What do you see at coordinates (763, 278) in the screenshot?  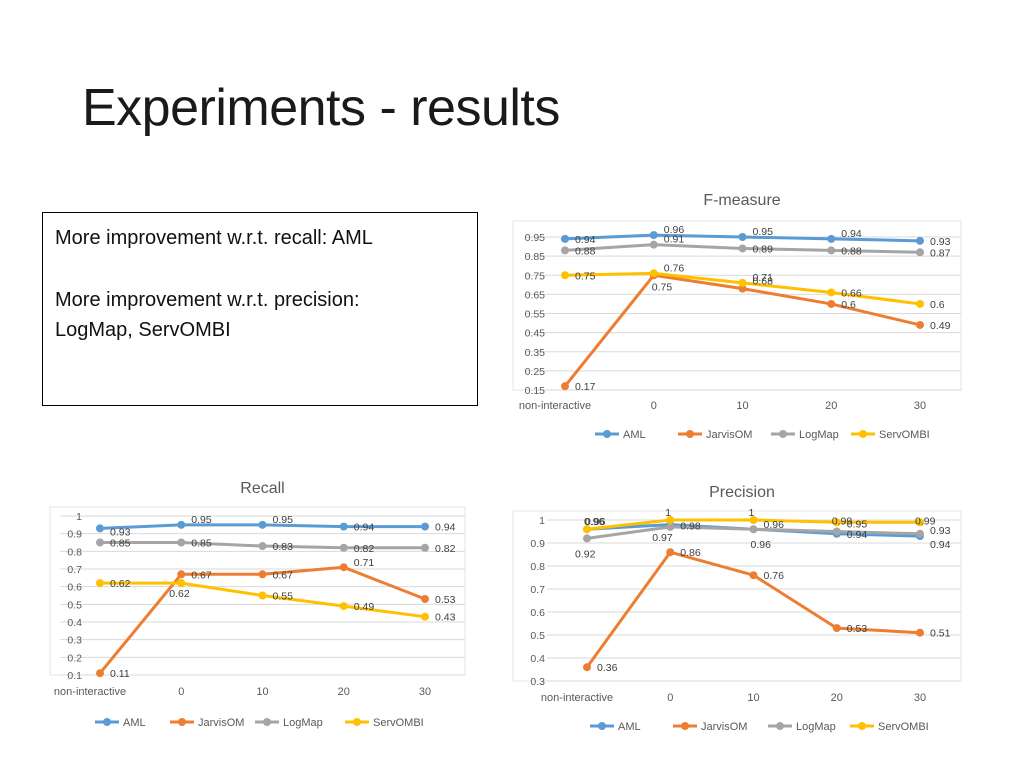 I see `fmeasure-data-label-servombi: 0.71` at bounding box center [763, 278].